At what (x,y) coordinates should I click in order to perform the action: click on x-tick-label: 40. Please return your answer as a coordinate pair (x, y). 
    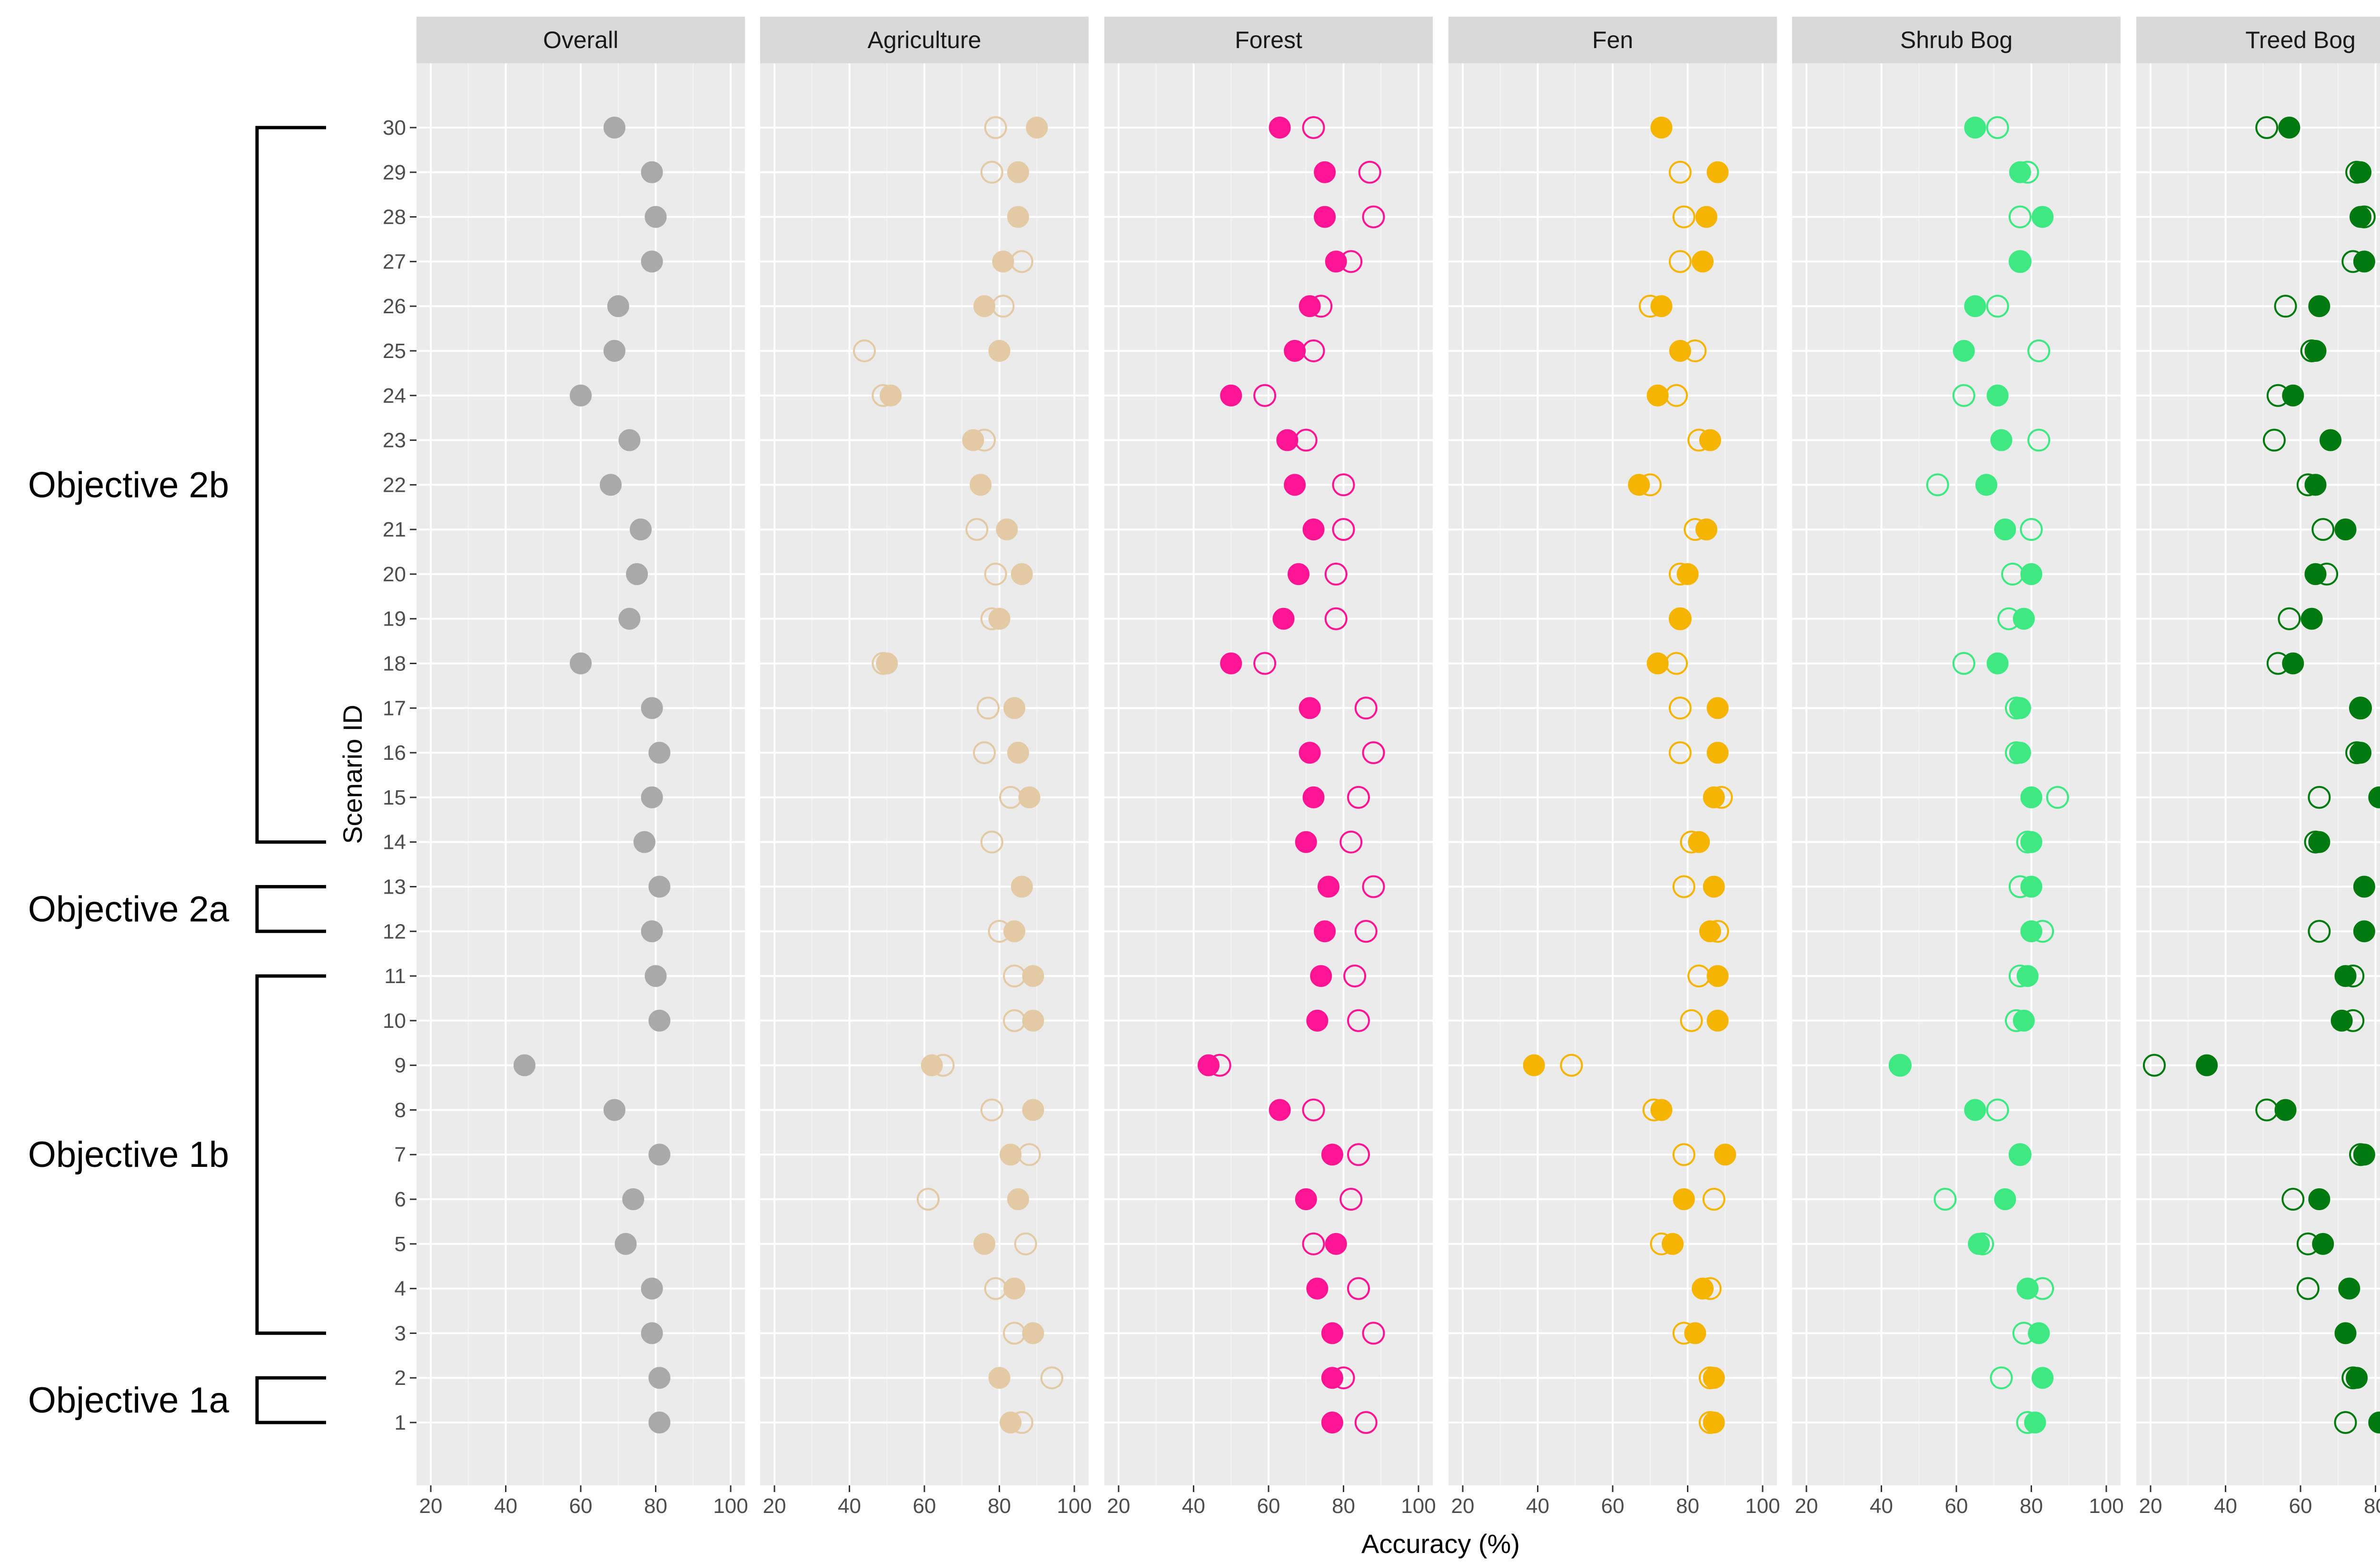
    Looking at the image, I should click on (506, 1506).